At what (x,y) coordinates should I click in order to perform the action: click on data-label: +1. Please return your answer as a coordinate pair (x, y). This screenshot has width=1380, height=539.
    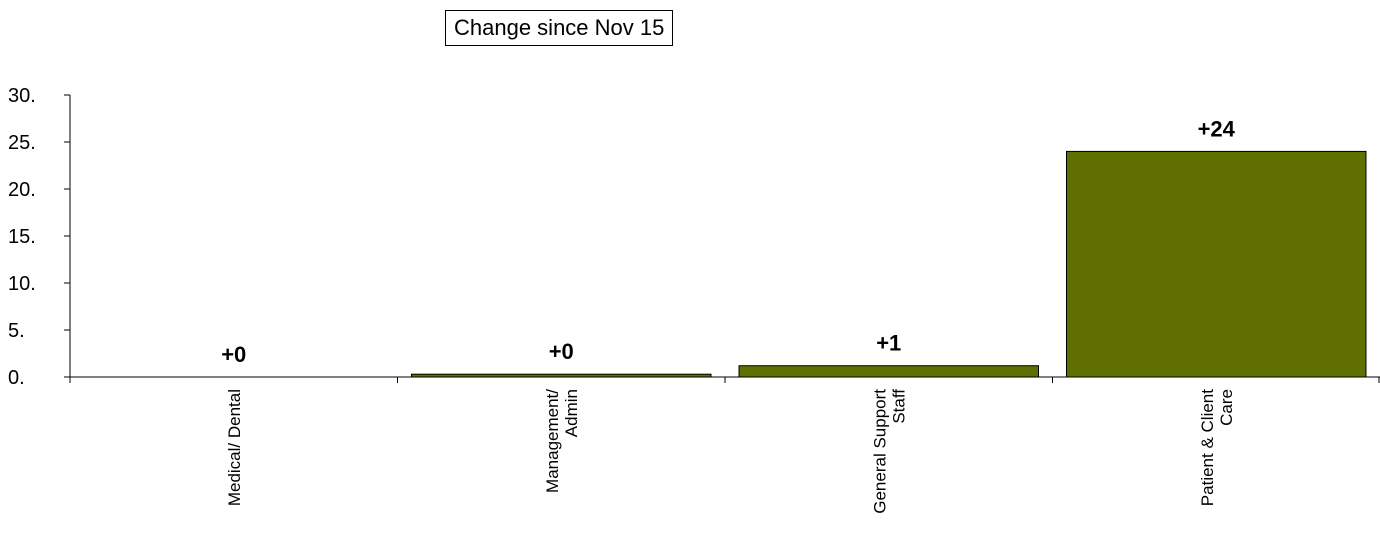
    Looking at the image, I should click on (888, 343).